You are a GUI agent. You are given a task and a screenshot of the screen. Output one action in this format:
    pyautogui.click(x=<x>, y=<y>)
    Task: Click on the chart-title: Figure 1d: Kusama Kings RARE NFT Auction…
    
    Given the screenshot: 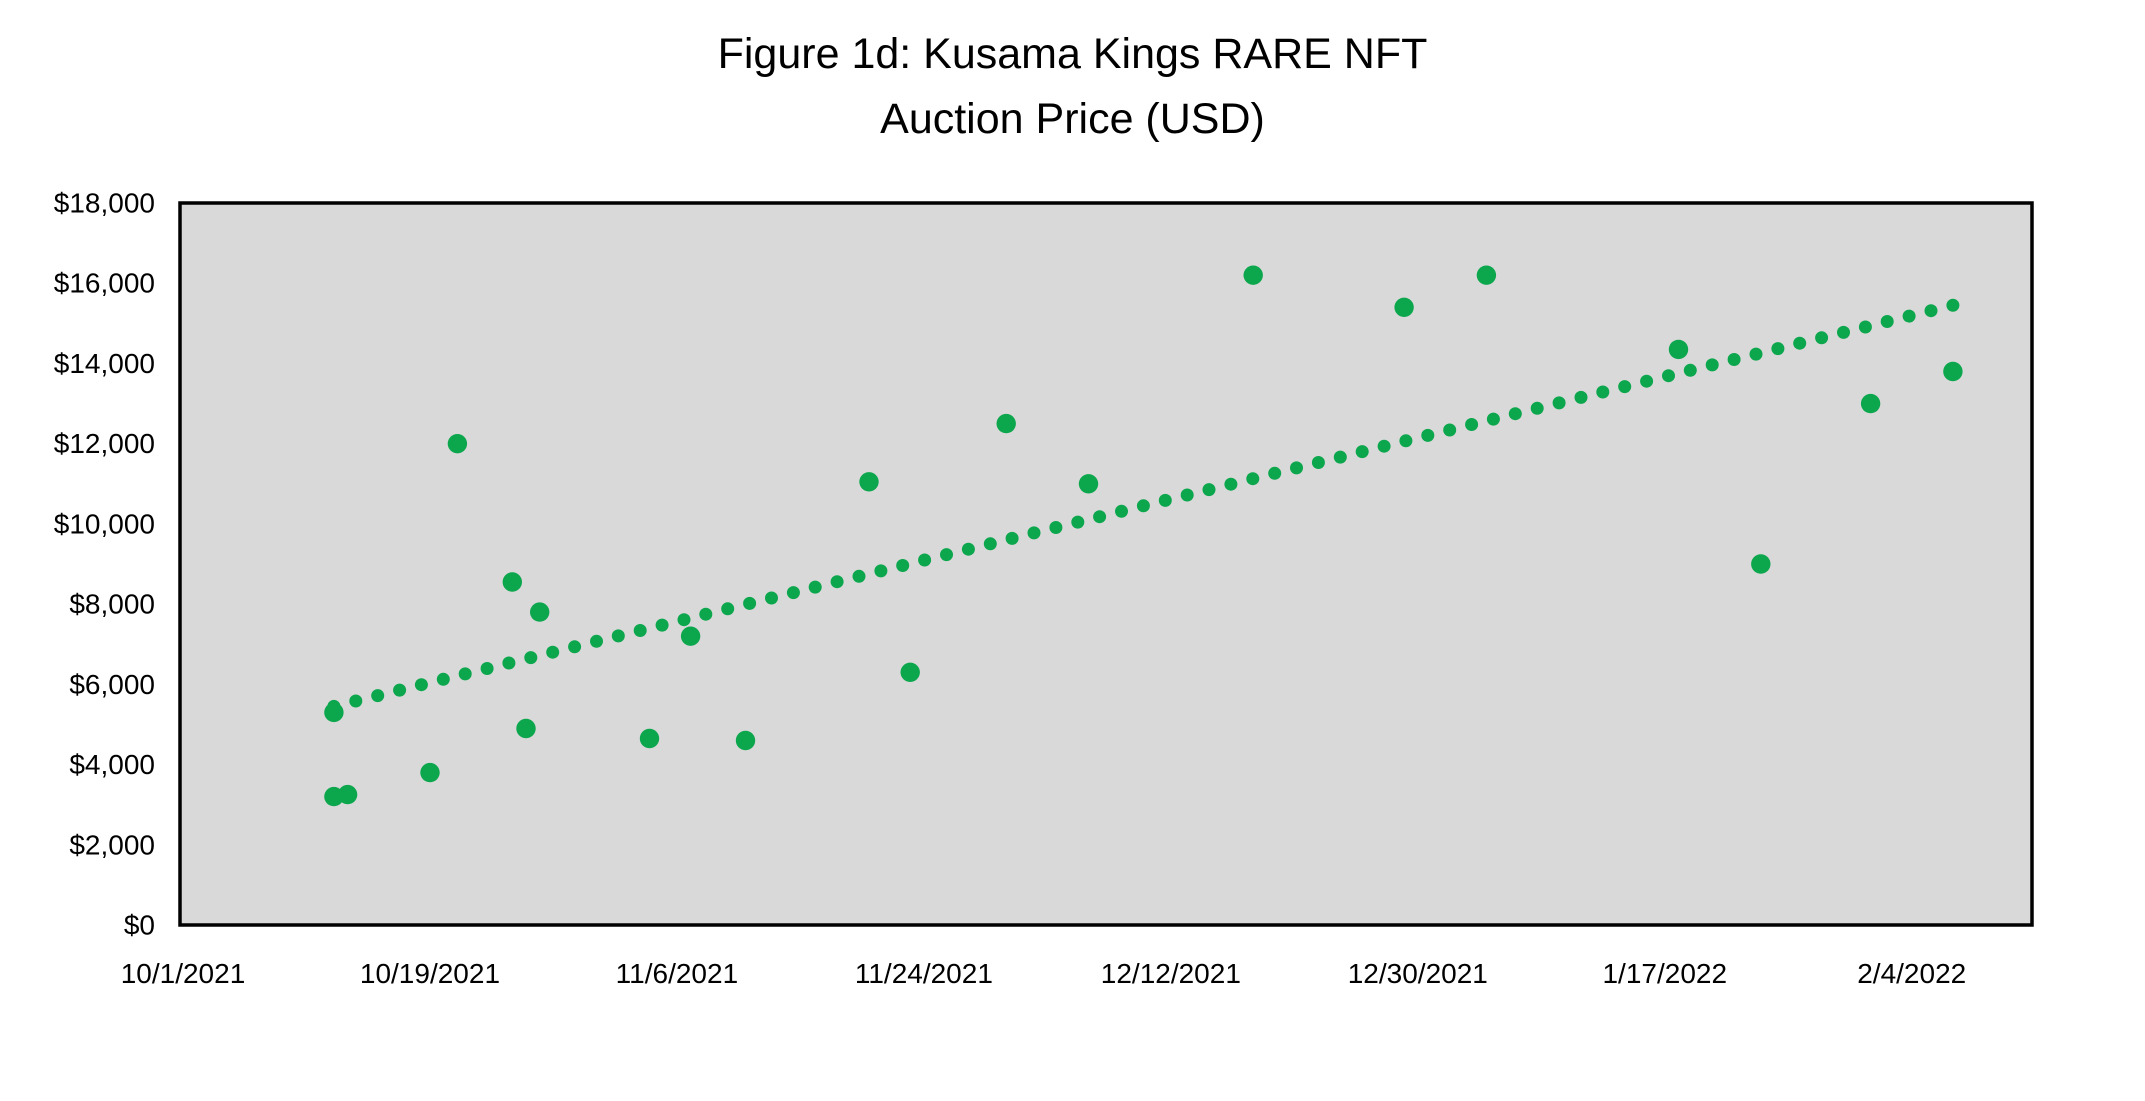 What is the action you would take?
    pyautogui.click(x=1072, y=87)
    